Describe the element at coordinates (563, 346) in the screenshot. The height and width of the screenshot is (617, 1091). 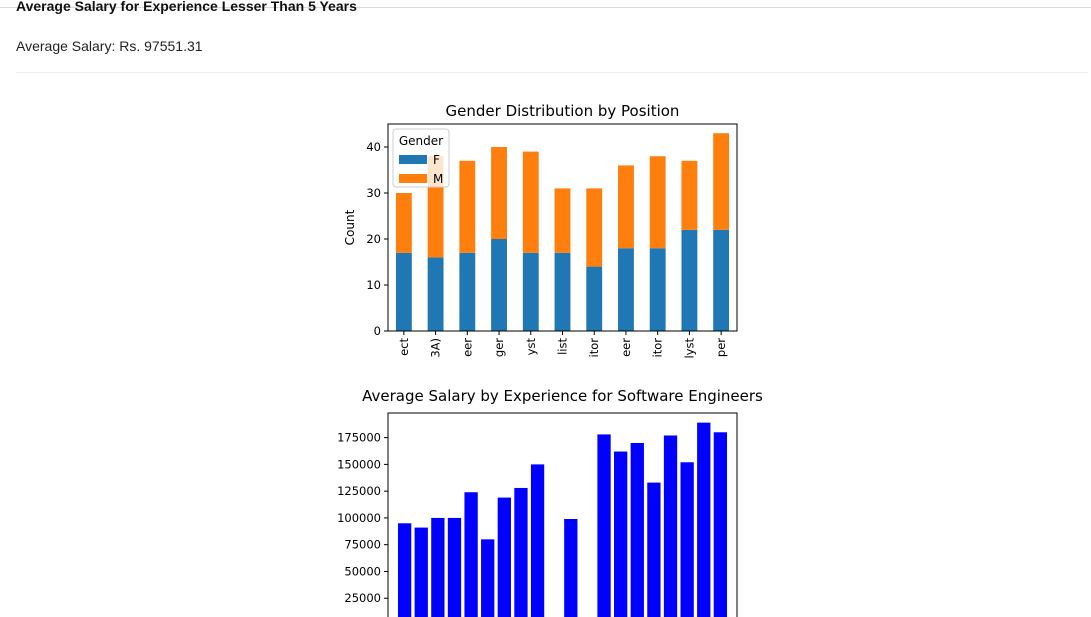
I see `x-tick-label-5: list` at that location.